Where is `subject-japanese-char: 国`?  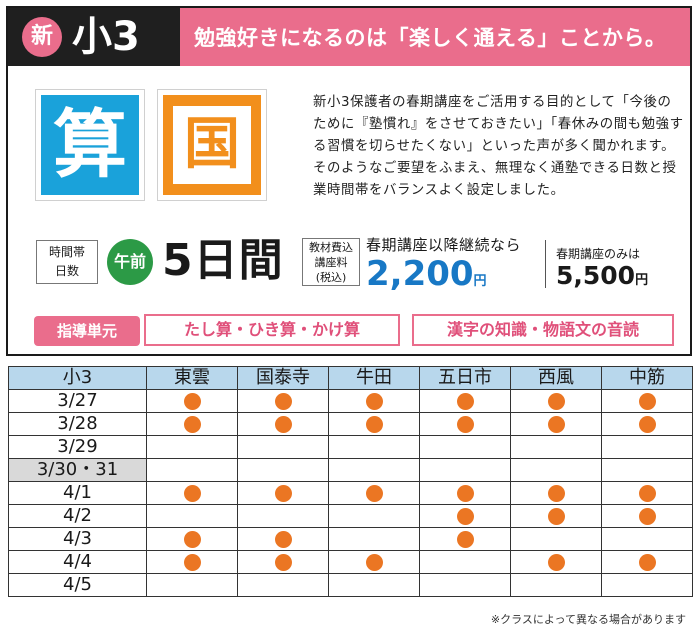
subject-japanese-char: 国 is located at coordinates (212, 145).